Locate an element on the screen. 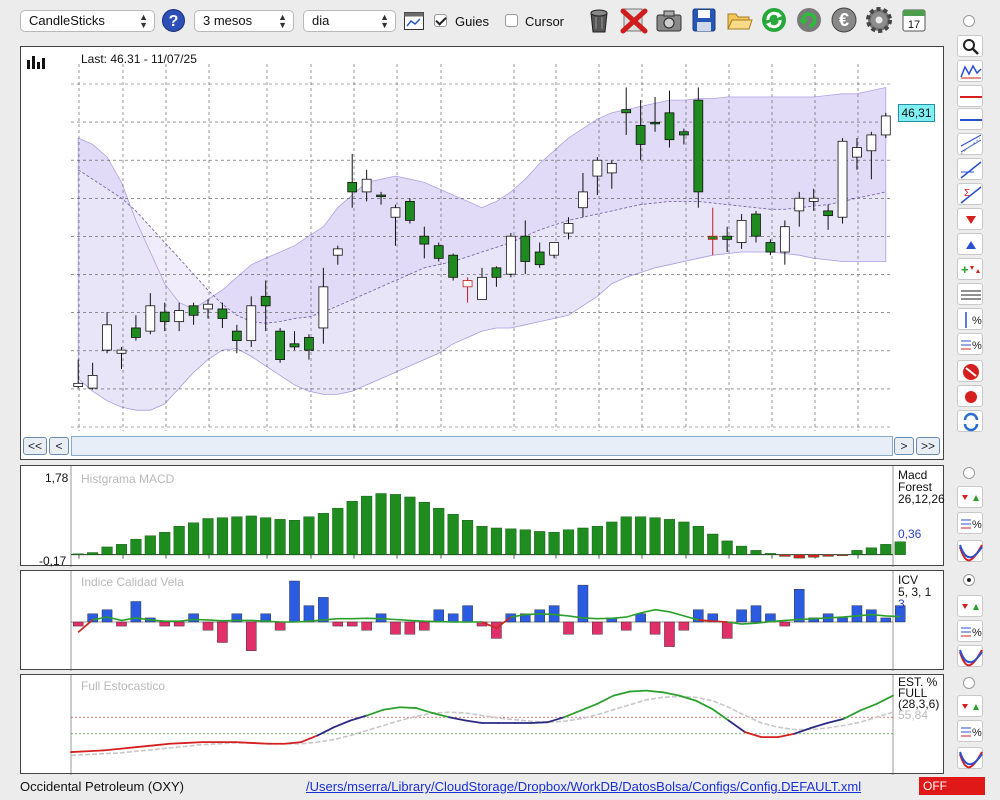 This screenshot has width=1000, height=800. macd-curve-icon is located at coordinates (970, 551).